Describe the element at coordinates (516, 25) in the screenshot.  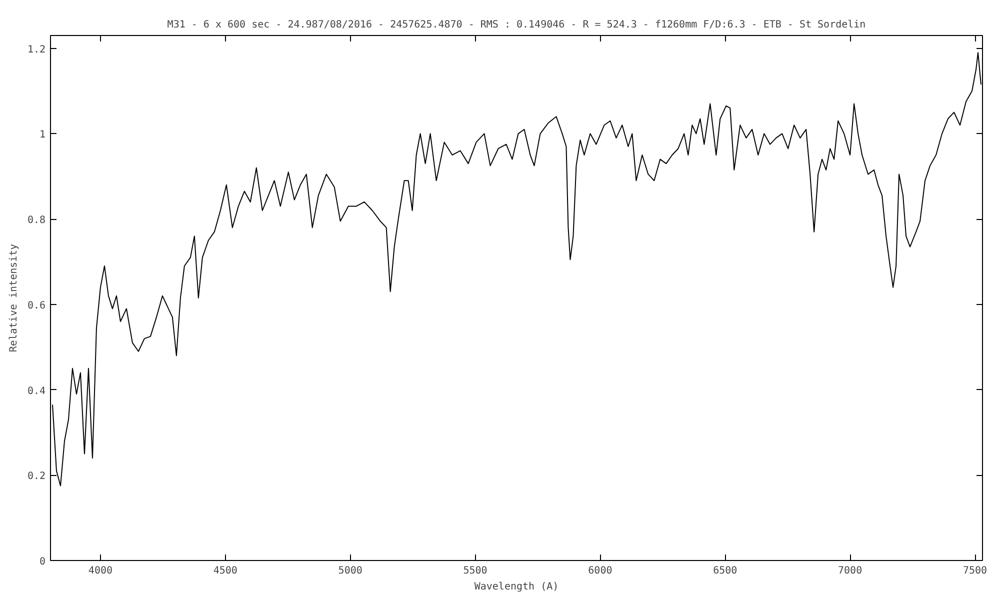
I see `chart-title: M31 - 6 x 600 sec - 24.987/08/2016 - 2457625.4870 - RMS : 0.149046 - R = 524.3 - f1260mm F/D:6.3 - ETB - St Sordelin` at that location.